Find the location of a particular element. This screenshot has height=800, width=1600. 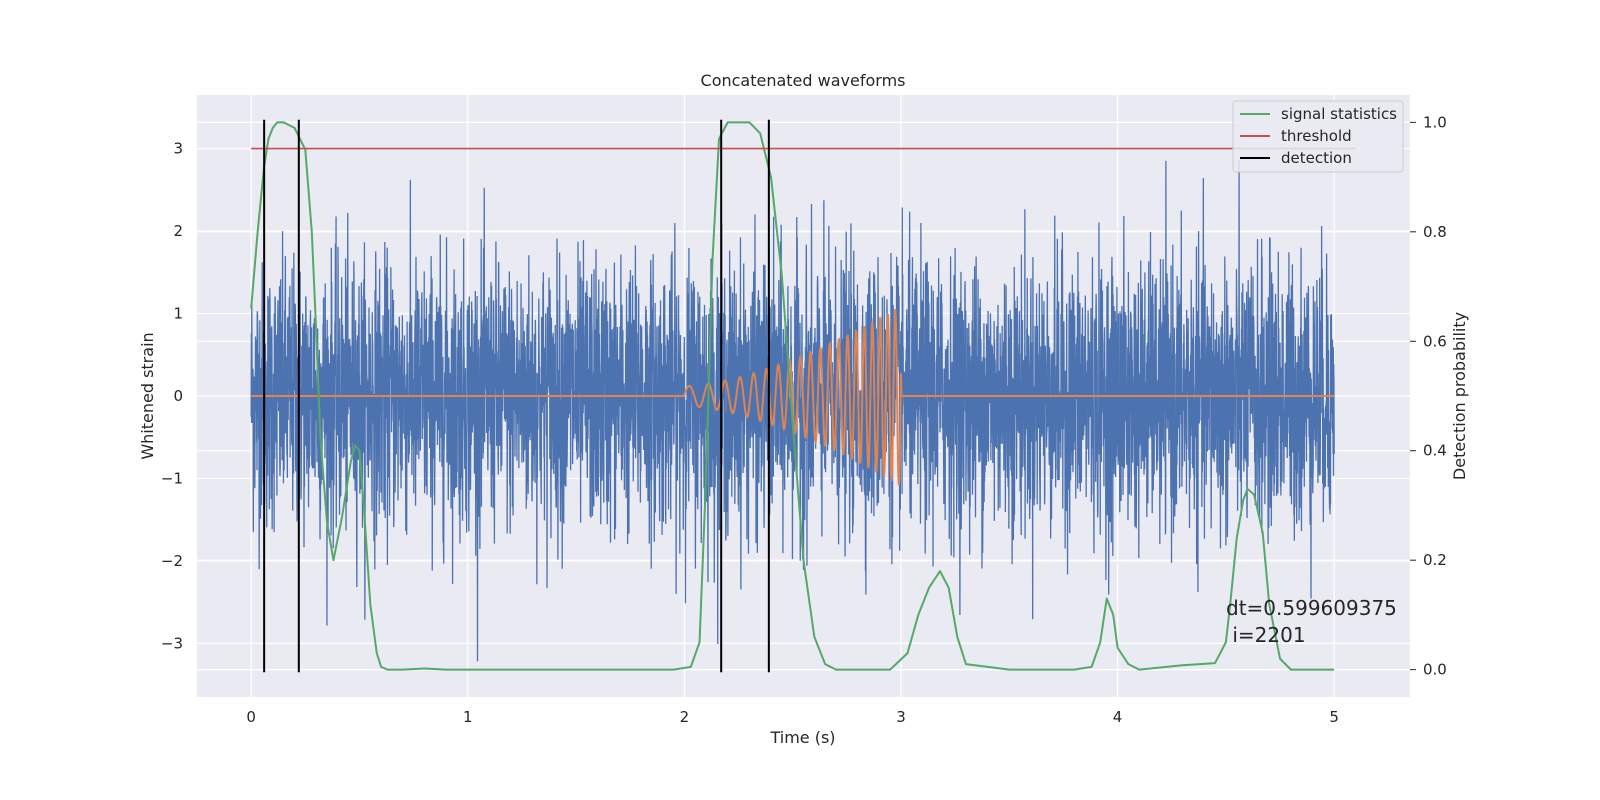

left-y-tick-label: 2 is located at coordinates (178, 231).